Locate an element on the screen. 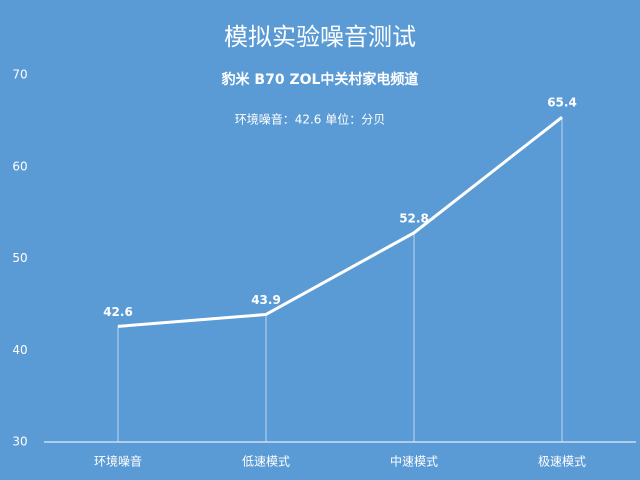 The image size is (640, 480). x-tick-label: 极速模式 is located at coordinates (562, 462).